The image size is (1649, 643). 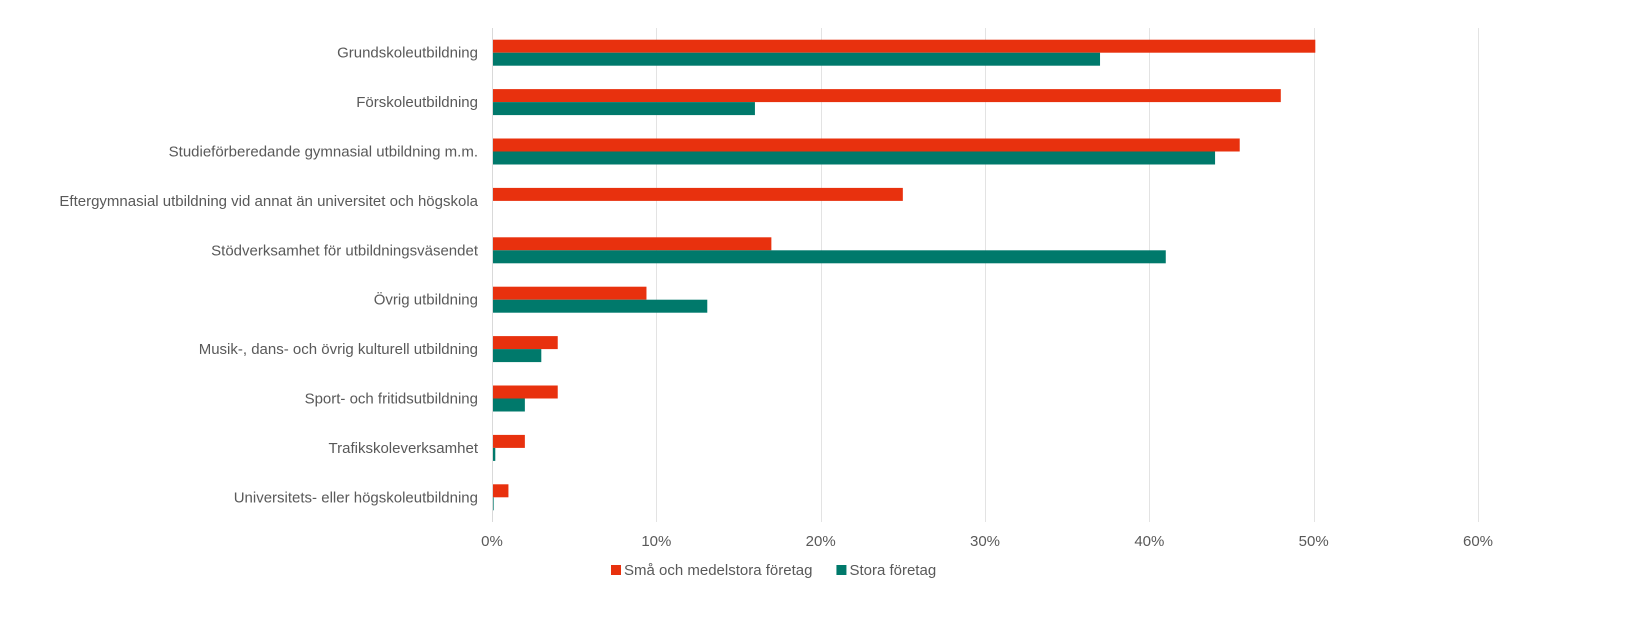 What do you see at coordinates (1149, 541) in the screenshot?
I see `x-tick-label: 40%` at bounding box center [1149, 541].